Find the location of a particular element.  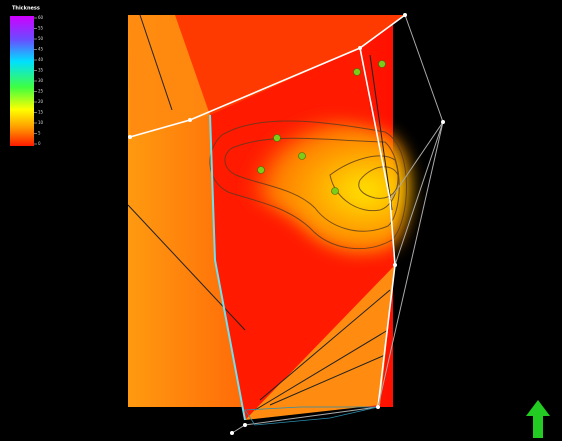

legend-tick-label: 55 is located at coordinates (41, 28).